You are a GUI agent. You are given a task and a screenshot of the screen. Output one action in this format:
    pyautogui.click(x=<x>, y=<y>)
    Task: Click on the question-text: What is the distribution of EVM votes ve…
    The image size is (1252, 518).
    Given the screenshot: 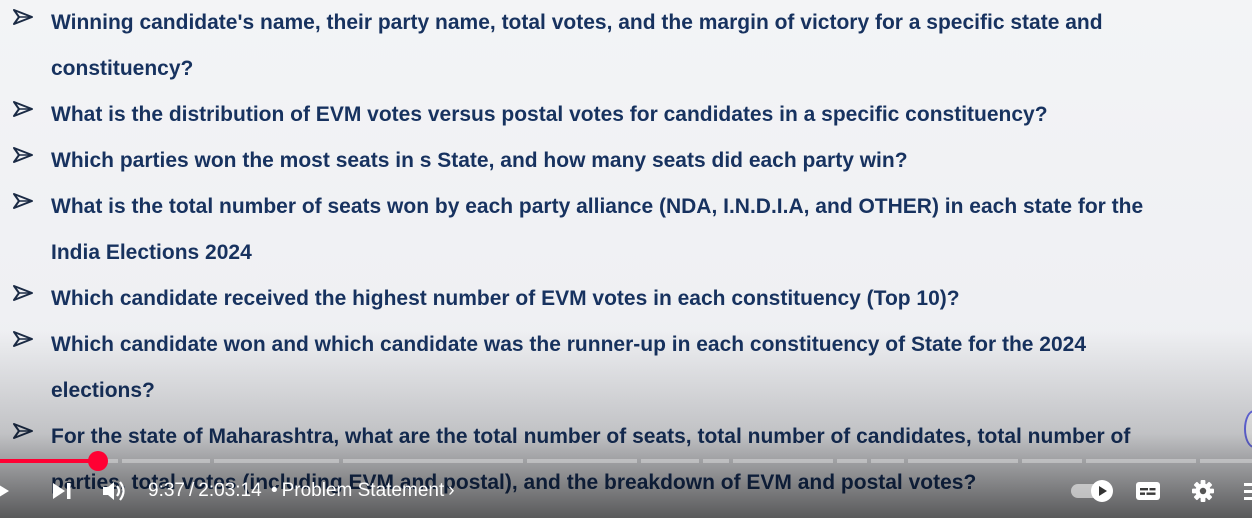 What is the action you would take?
    pyautogui.click(x=549, y=114)
    